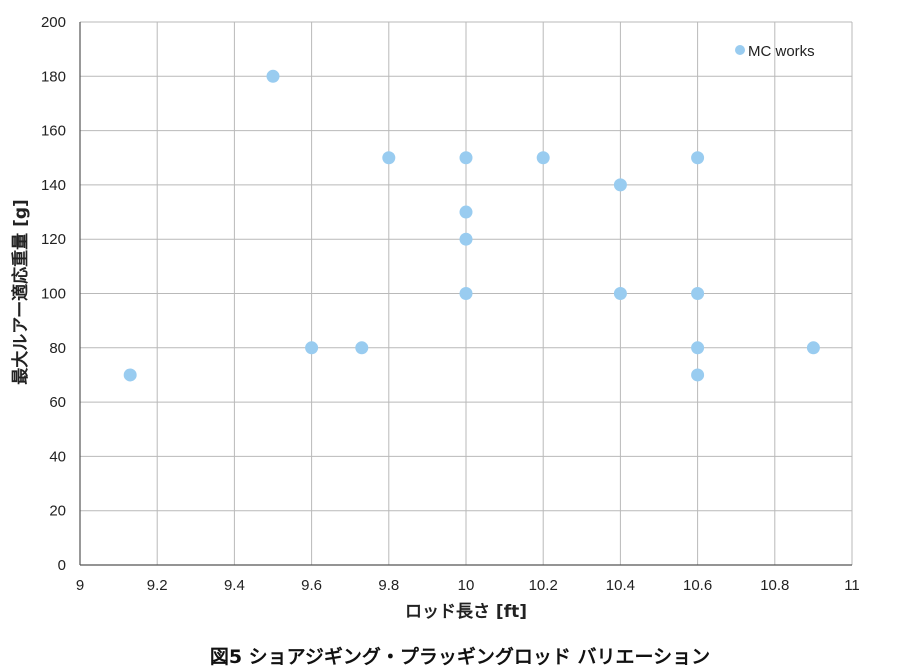 The height and width of the screenshot is (672, 920). I want to click on y-tick-label: 180, so click(53, 76).